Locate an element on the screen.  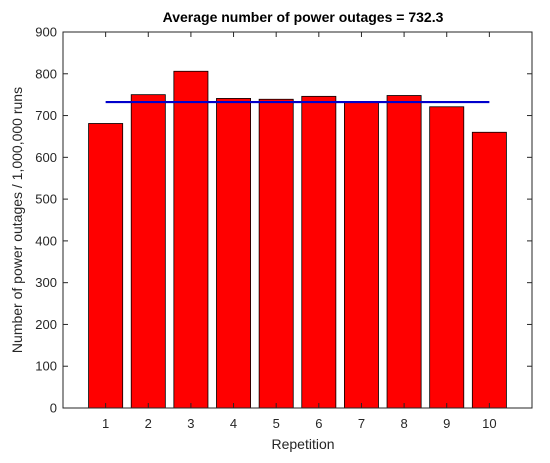
y-tick-label-0: 0 is located at coordinates (53, 408).